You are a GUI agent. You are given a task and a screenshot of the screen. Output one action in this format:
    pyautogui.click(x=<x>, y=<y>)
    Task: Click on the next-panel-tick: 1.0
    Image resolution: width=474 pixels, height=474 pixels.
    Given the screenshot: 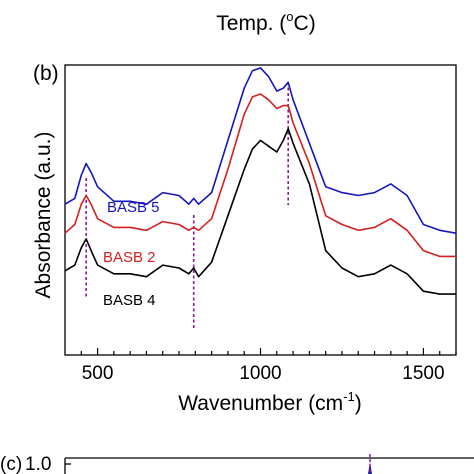 What is the action you would take?
    pyautogui.click(x=38, y=464)
    